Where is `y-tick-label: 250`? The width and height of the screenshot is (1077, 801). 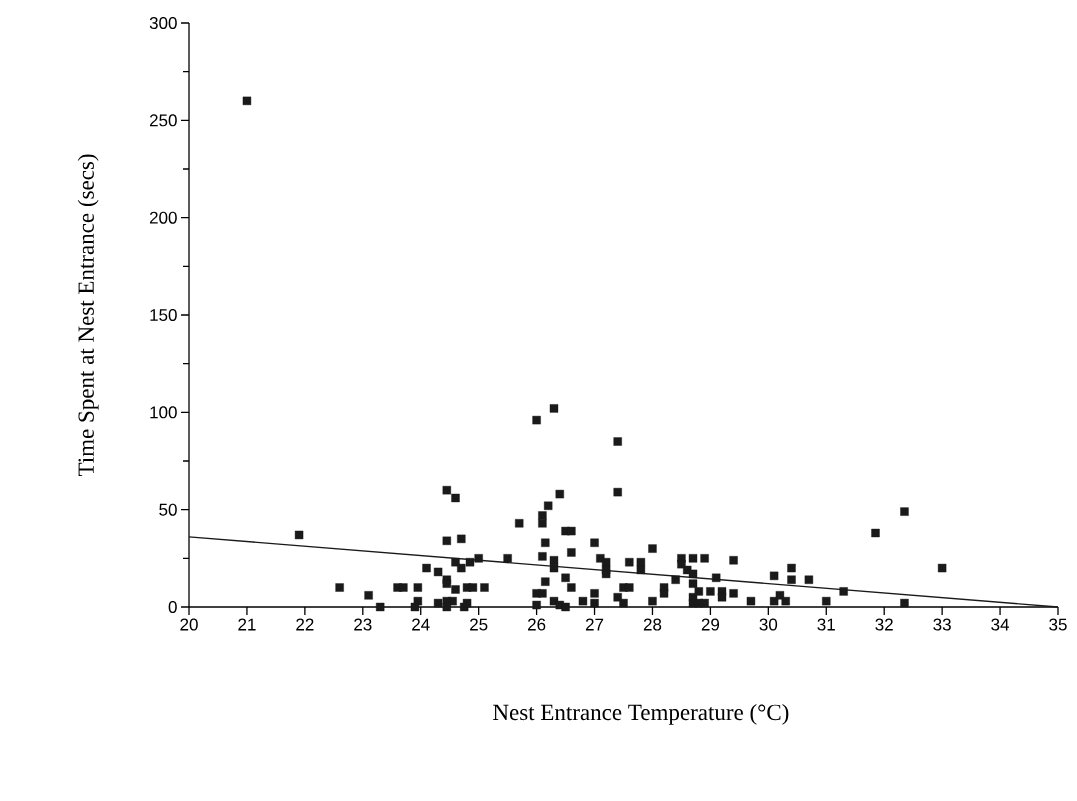 y-tick-label: 250 is located at coordinates (163, 120).